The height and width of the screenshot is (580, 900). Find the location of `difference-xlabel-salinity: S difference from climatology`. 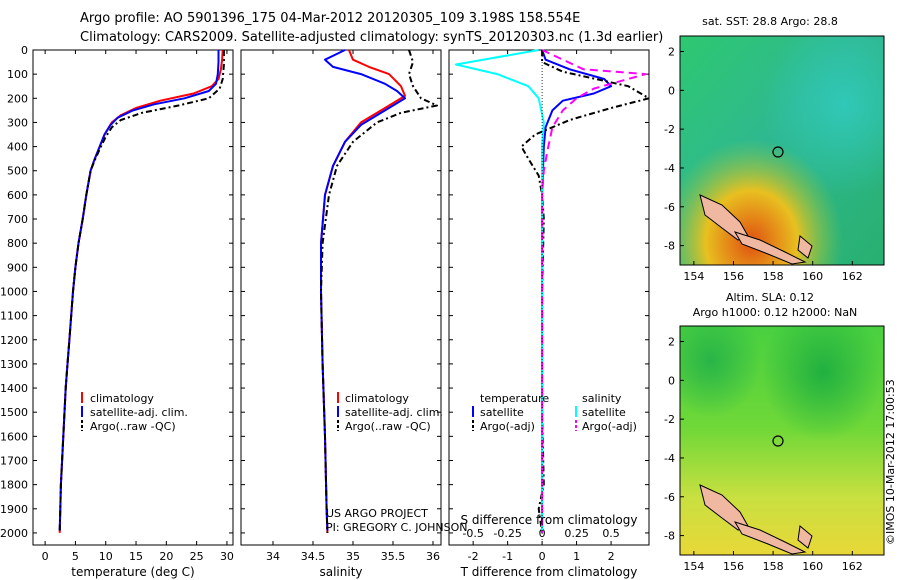

difference-xlabel-salinity: S difference from climatology is located at coordinates (549, 520).